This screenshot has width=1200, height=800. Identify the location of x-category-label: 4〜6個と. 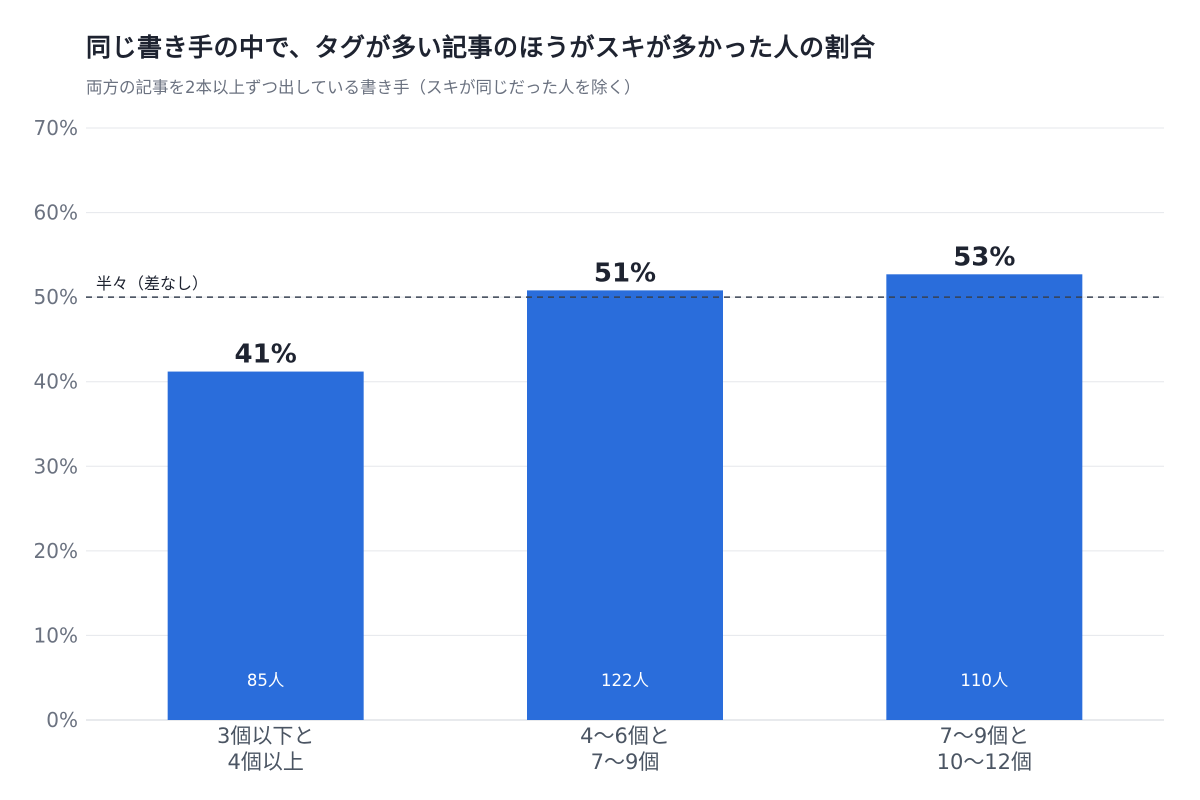
(625, 736).